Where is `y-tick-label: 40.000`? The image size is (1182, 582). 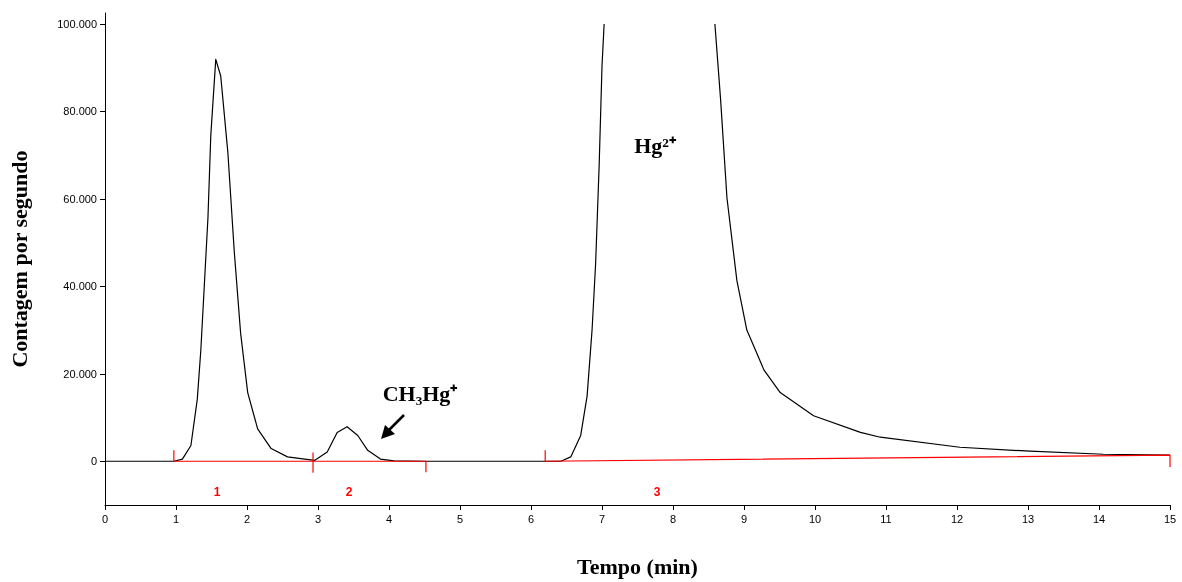 y-tick-label: 40.000 is located at coordinates (80, 286).